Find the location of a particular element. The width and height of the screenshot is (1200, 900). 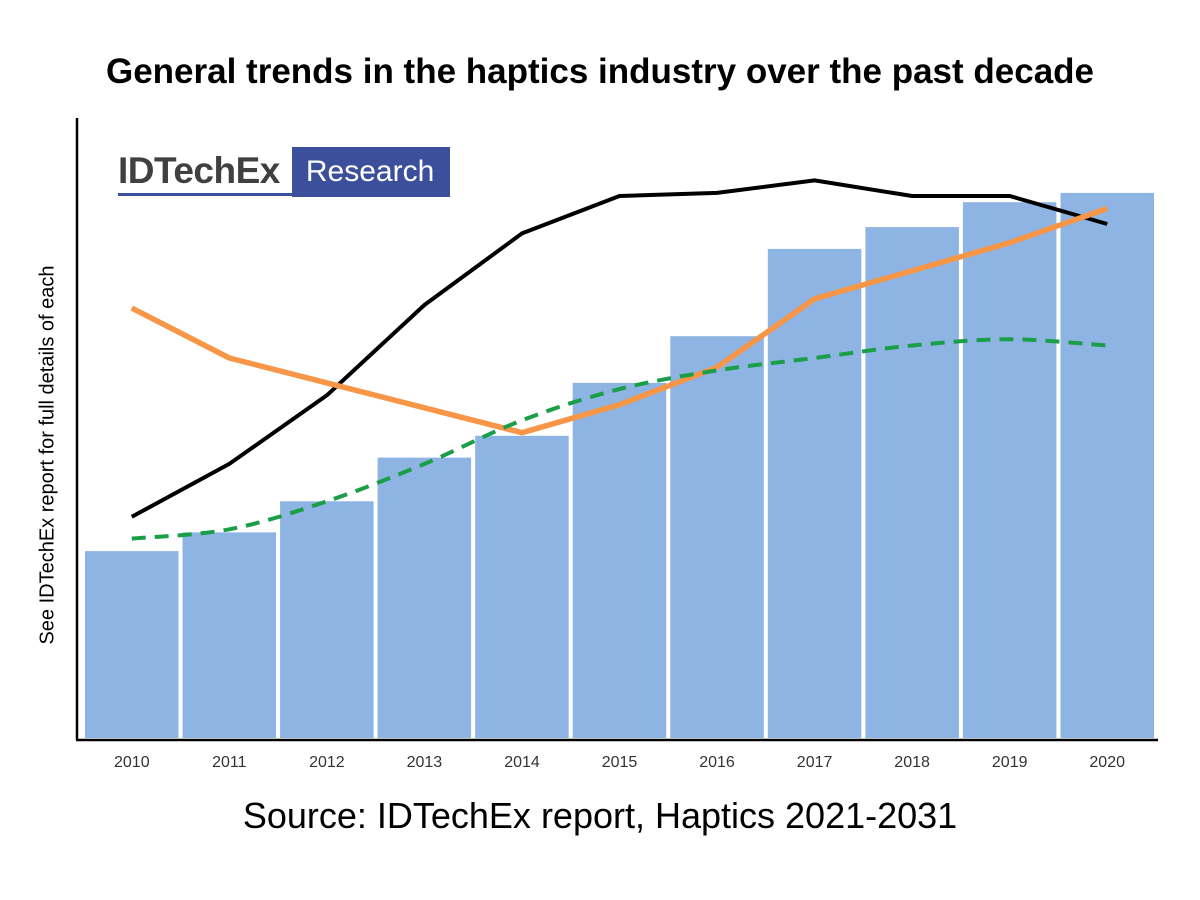

x-tick-label-2010: 2010 is located at coordinates (132, 762).